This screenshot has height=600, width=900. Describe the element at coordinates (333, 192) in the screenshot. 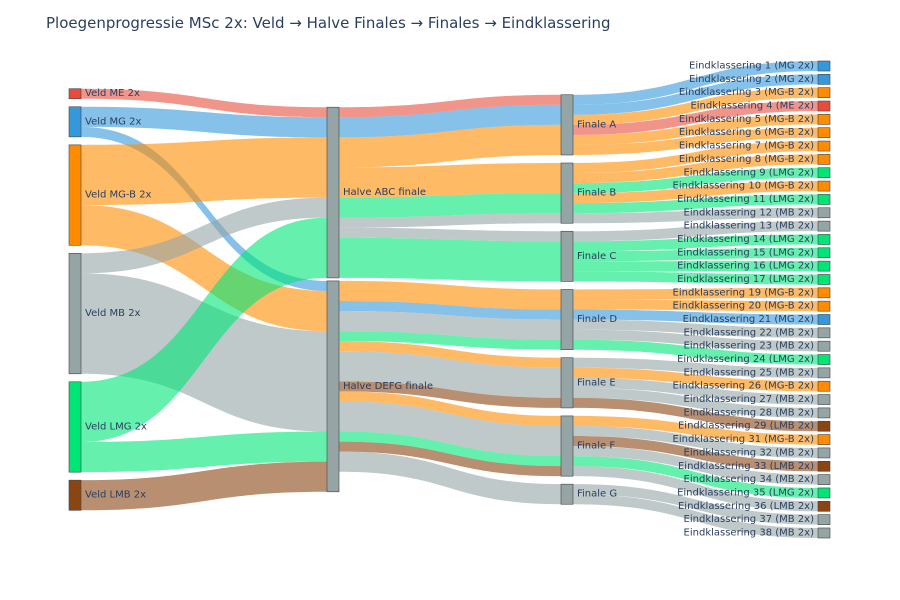

I see `sankey-node-halve_abc` at that location.